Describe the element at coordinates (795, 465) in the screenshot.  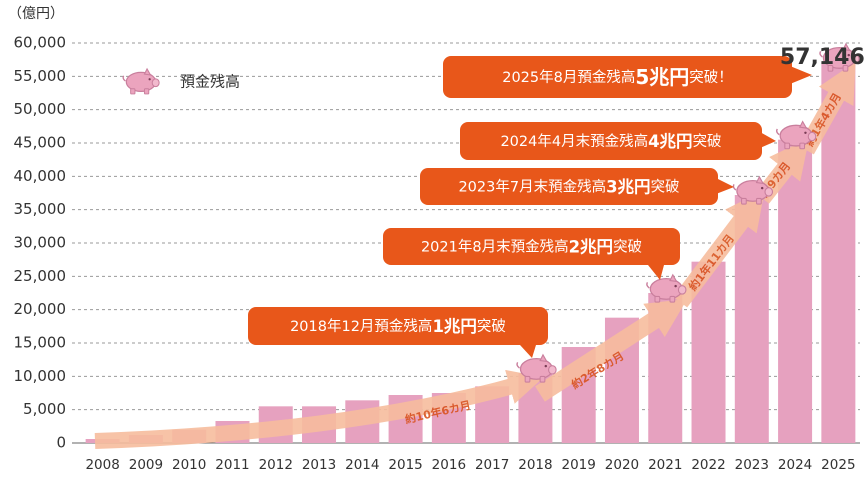
I see `x-tick-label: 2024` at that location.